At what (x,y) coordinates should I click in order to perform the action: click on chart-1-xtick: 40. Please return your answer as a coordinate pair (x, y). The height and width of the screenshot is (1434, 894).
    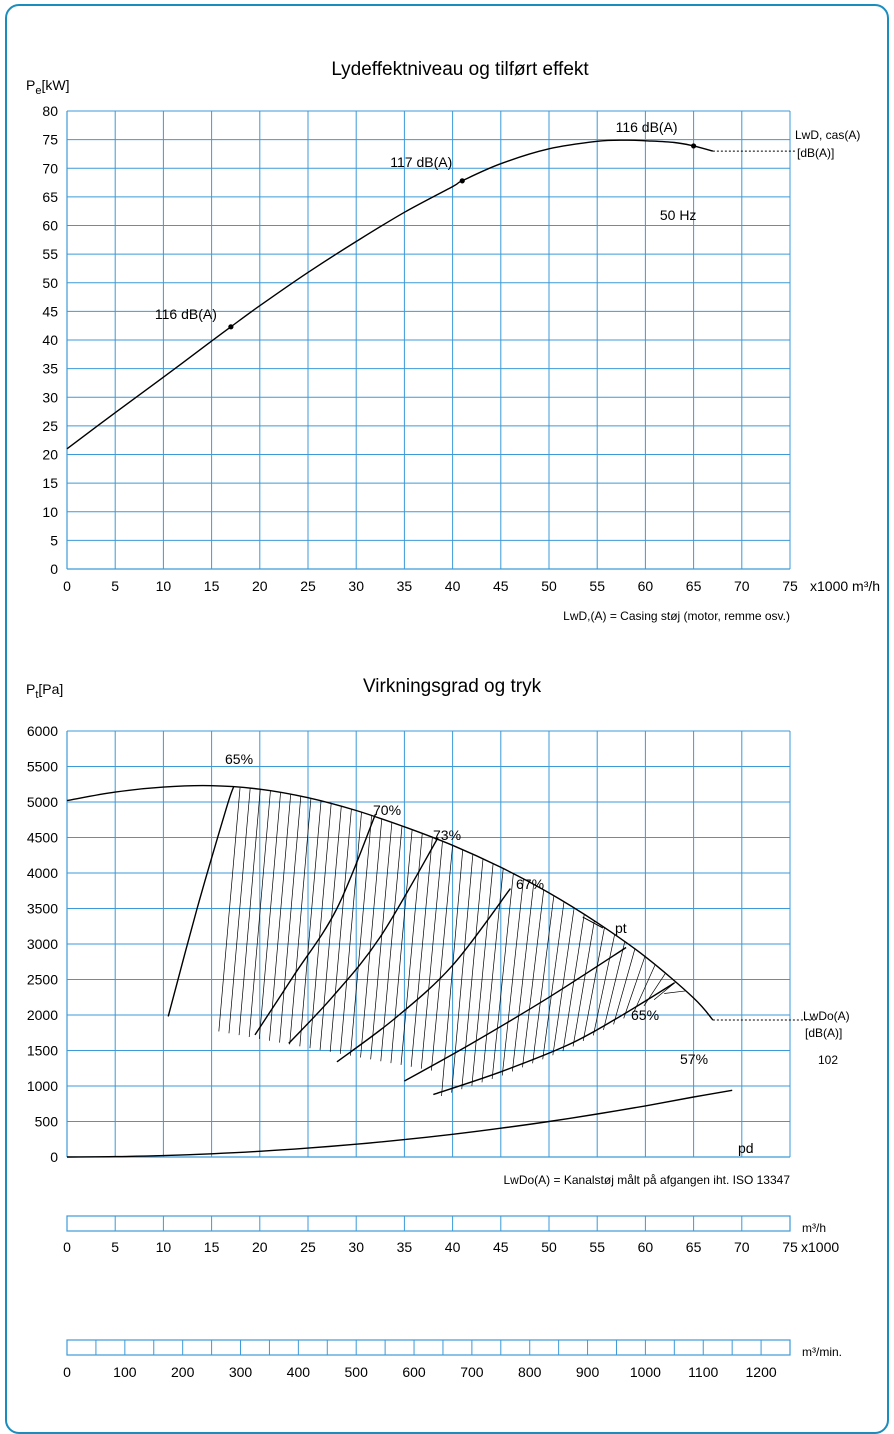
    Looking at the image, I should click on (453, 586).